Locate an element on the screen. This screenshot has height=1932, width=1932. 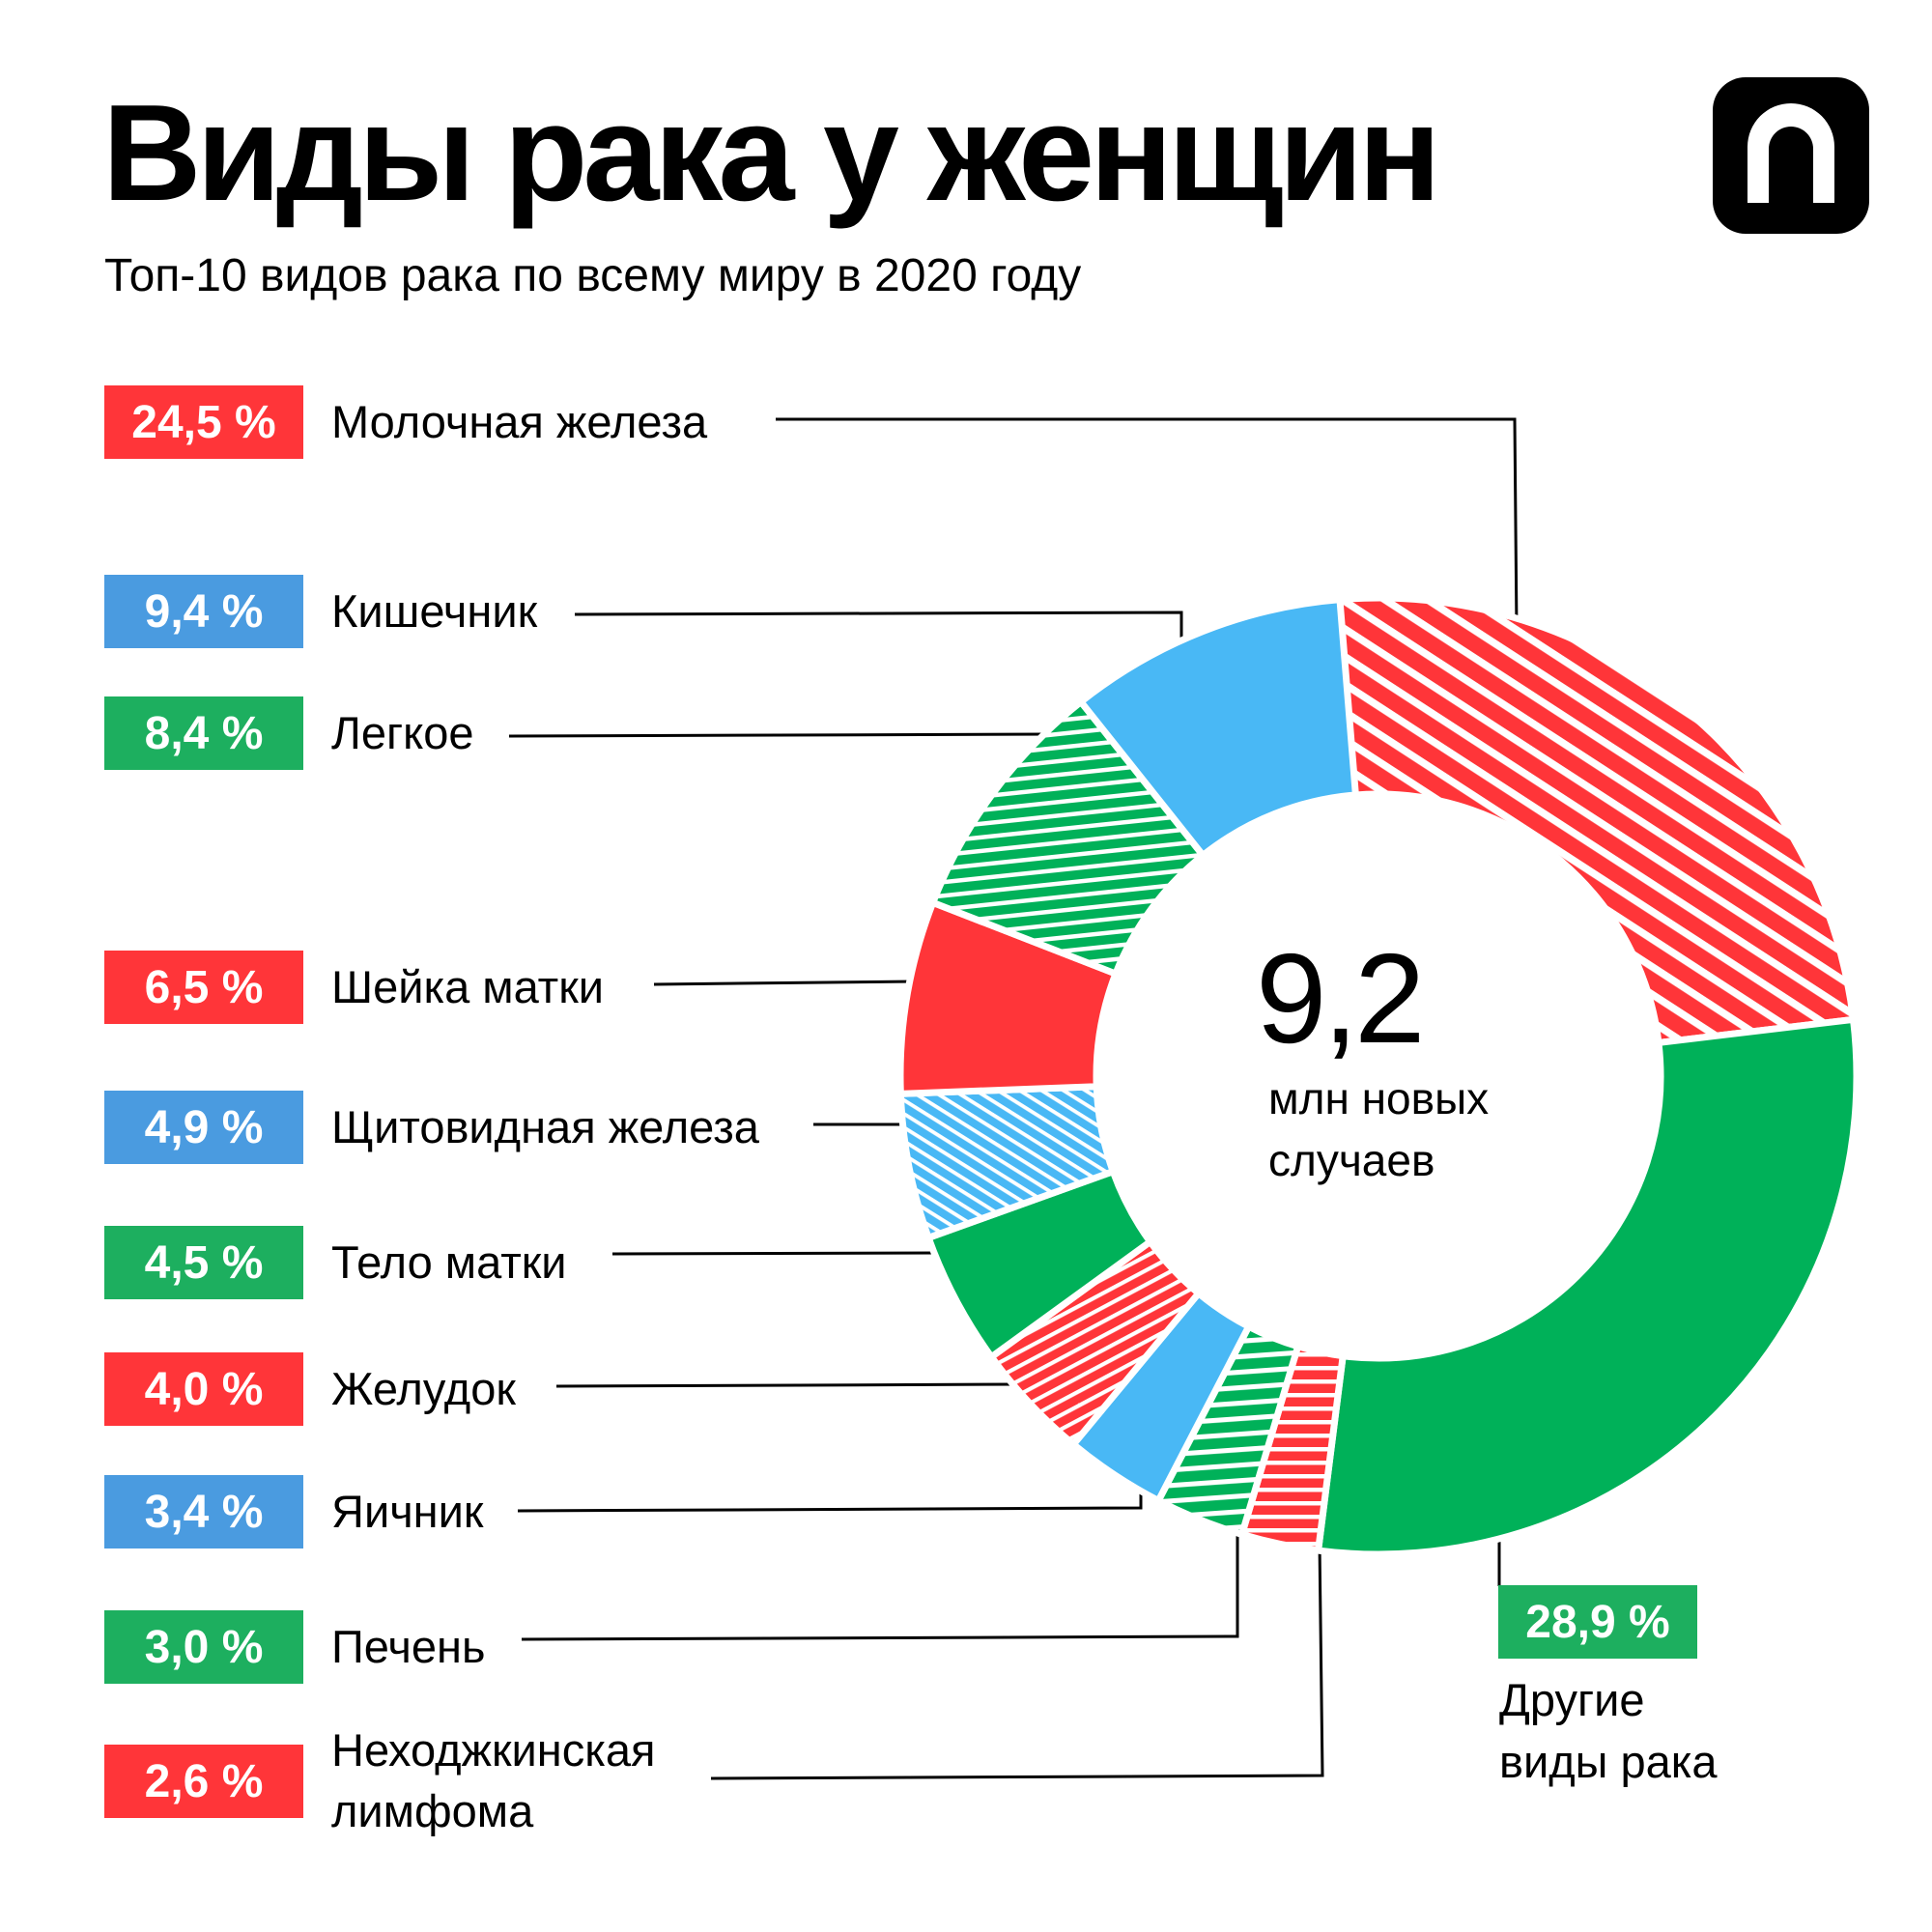
center-value: 9,2 is located at coordinates (1340, 998).